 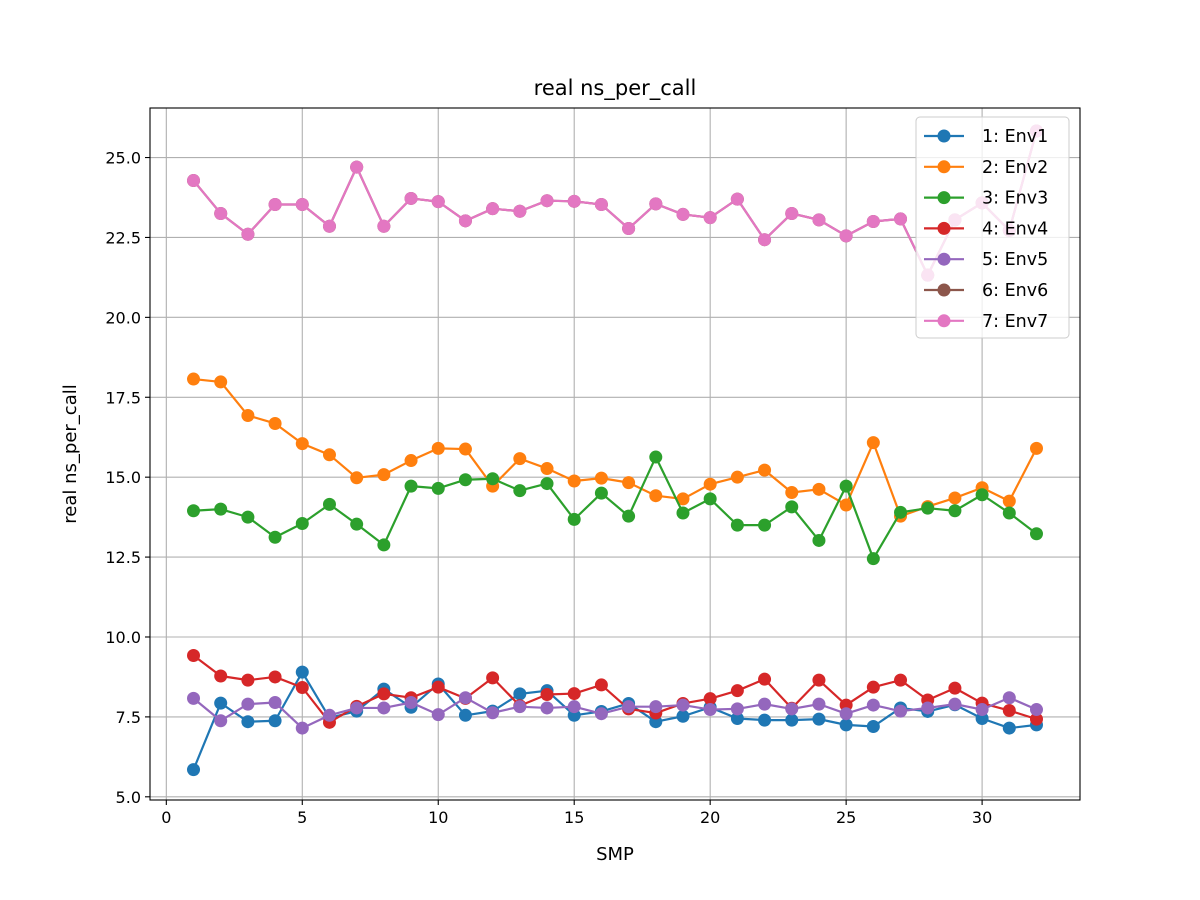 I want to click on legend-label: 6: Env6, so click(x=1015, y=291).